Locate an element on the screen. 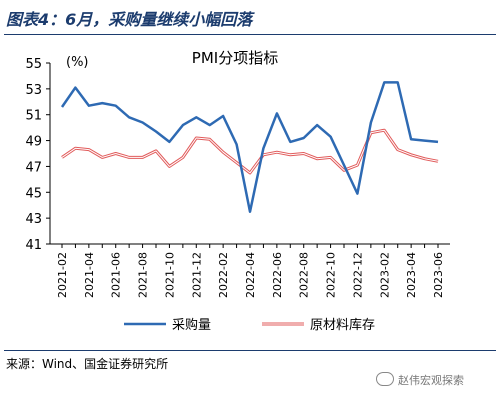  x-tick-label: 2021-12 is located at coordinates (196, 275).